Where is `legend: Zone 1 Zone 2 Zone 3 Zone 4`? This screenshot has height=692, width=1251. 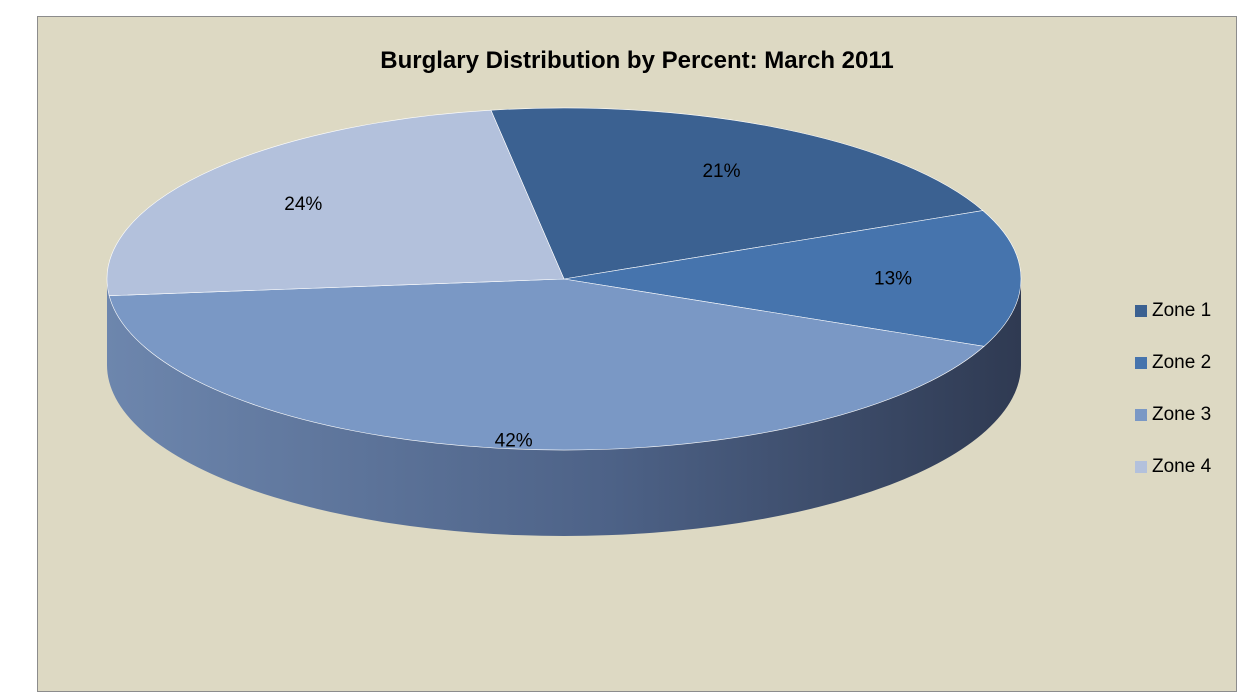 legend: Zone 1 Zone 2 Zone 3 Zone 4 is located at coordinates (1173, 403).